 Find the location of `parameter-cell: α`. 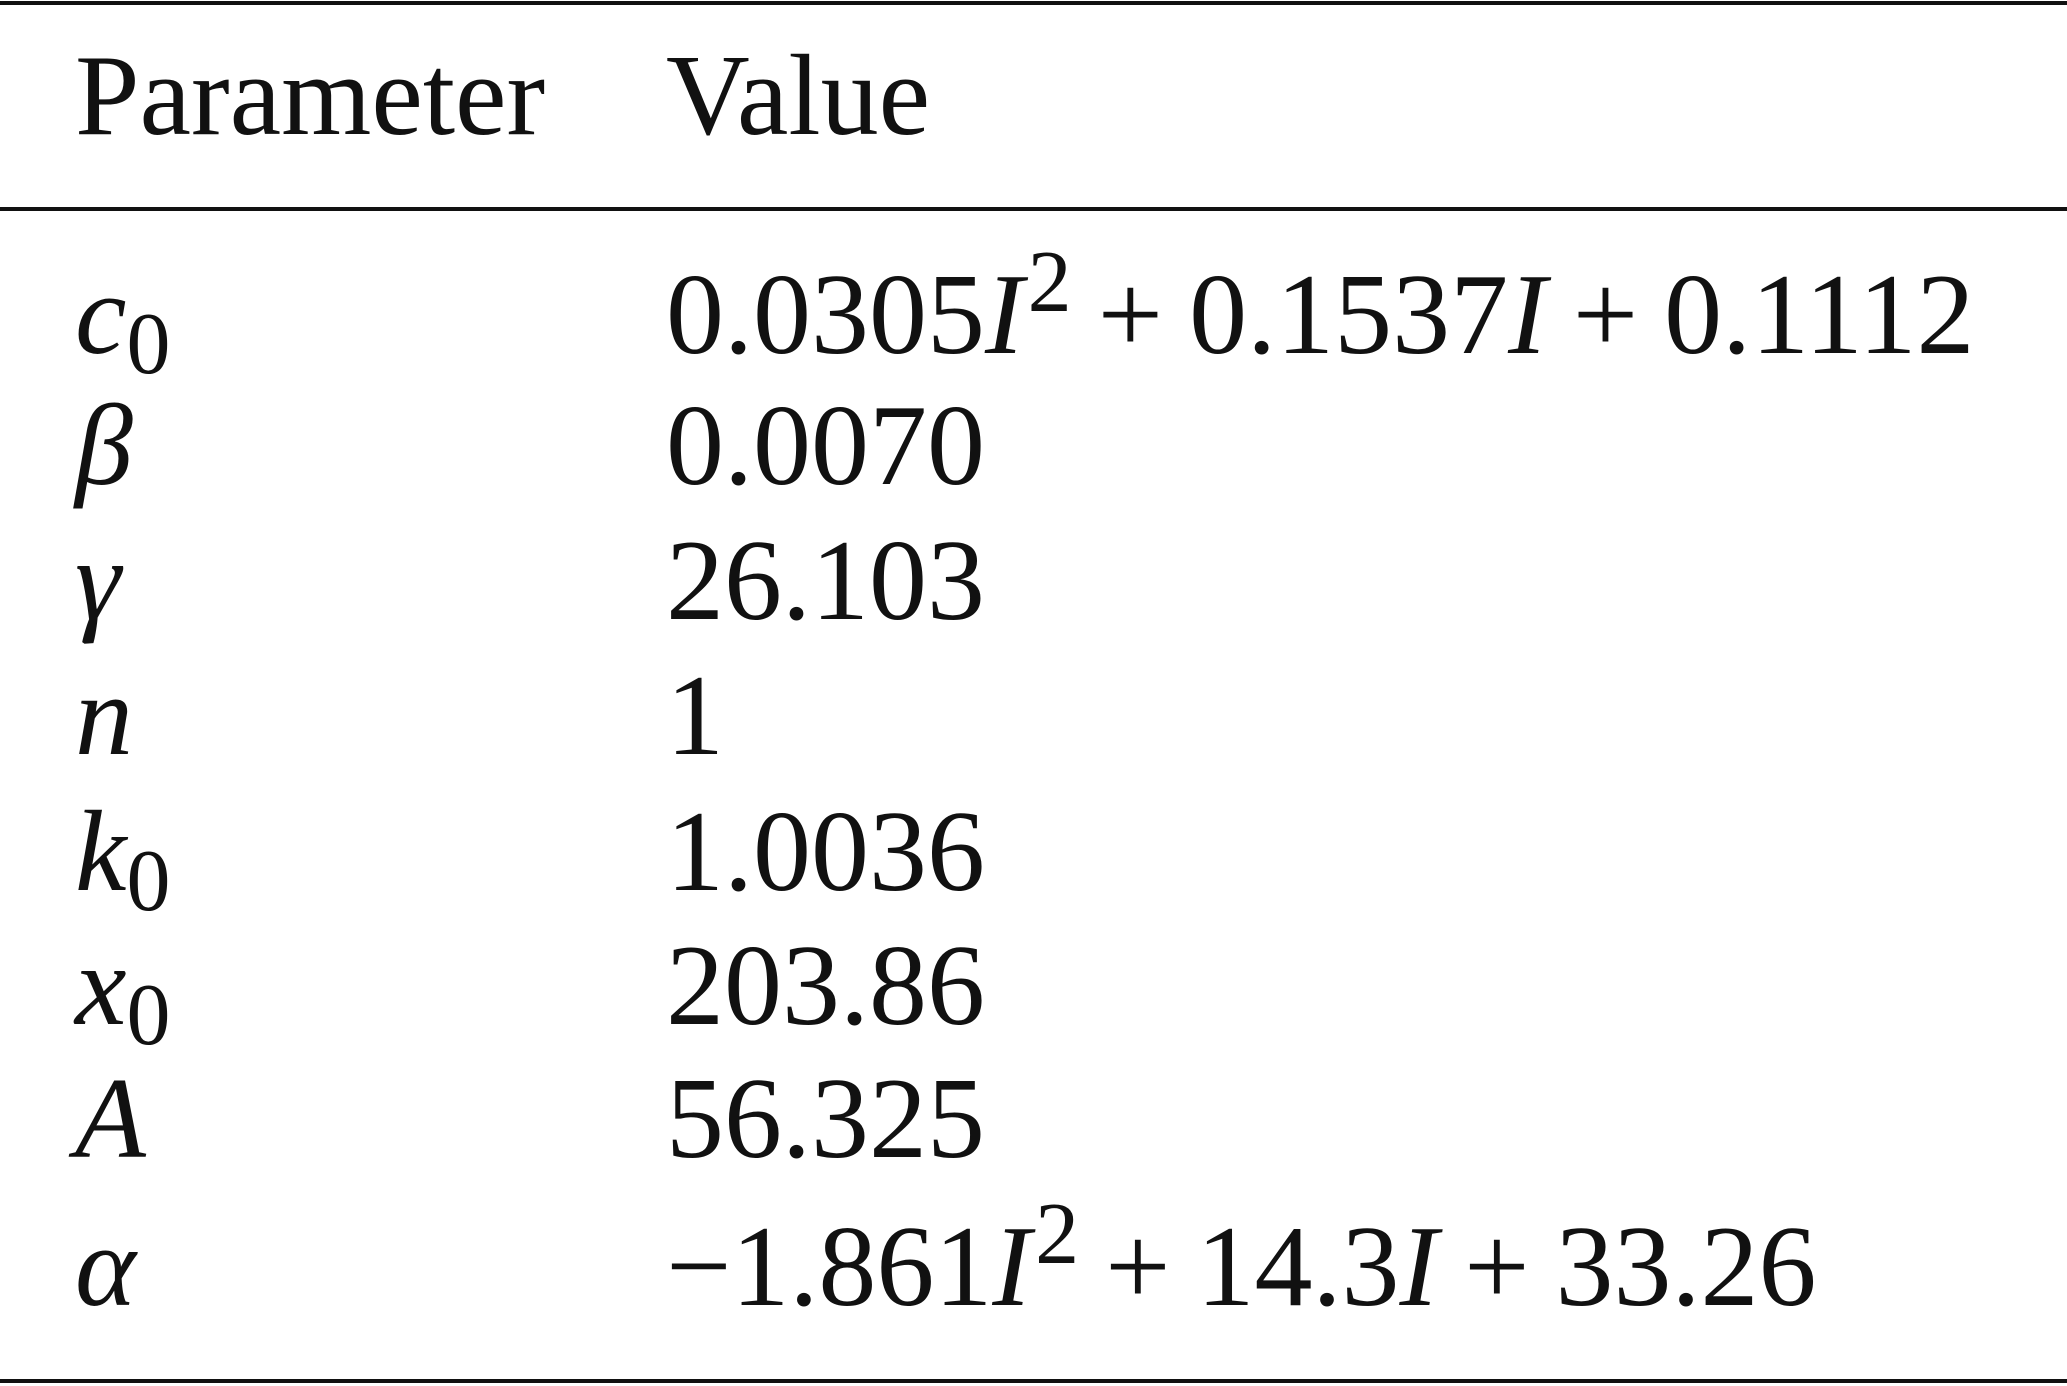

parameter-cell: α is located at coordinates (106, 1267).